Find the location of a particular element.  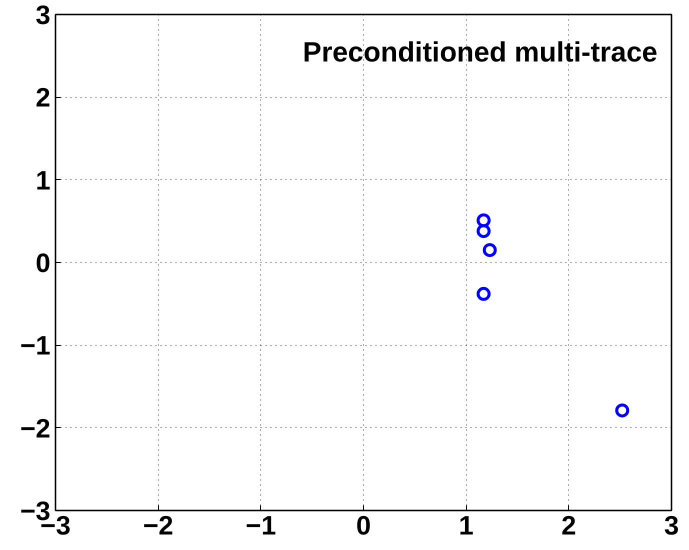

x-tick-label: −2 is located at coordinates (158, 525).